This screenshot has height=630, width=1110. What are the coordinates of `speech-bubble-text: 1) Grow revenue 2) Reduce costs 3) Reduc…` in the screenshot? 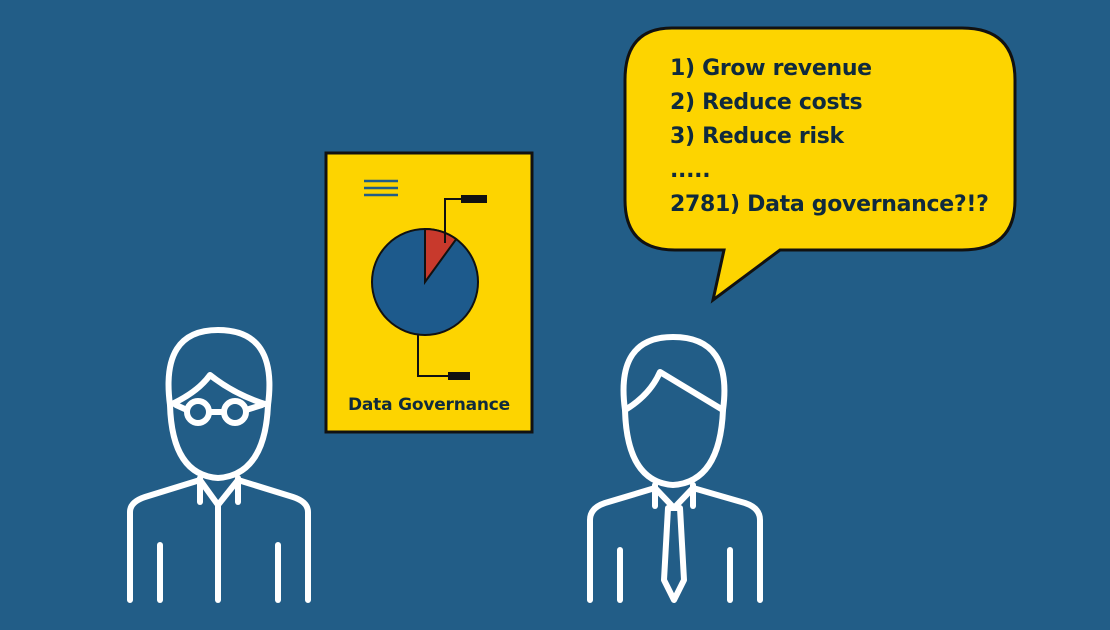 It's located at (829, 137).